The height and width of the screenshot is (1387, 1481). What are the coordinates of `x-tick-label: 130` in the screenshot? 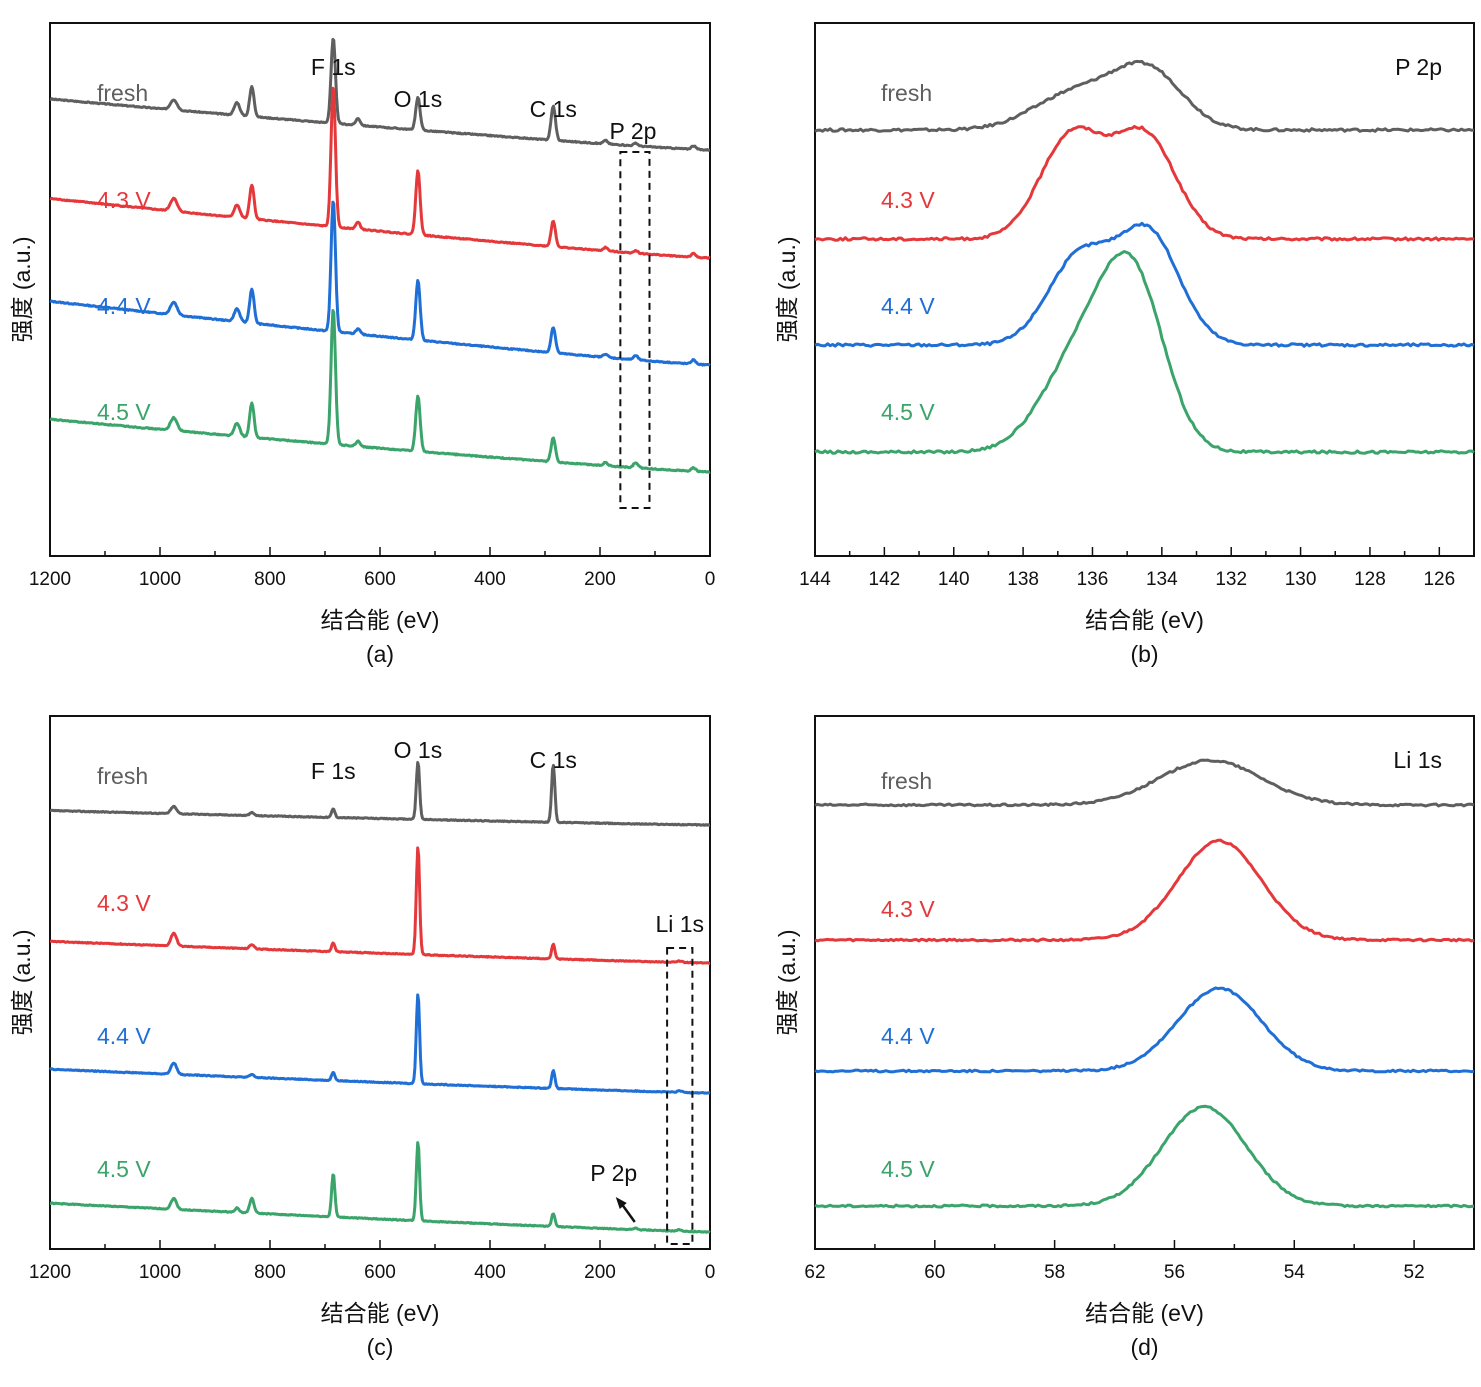 It's located at (1301, 579).